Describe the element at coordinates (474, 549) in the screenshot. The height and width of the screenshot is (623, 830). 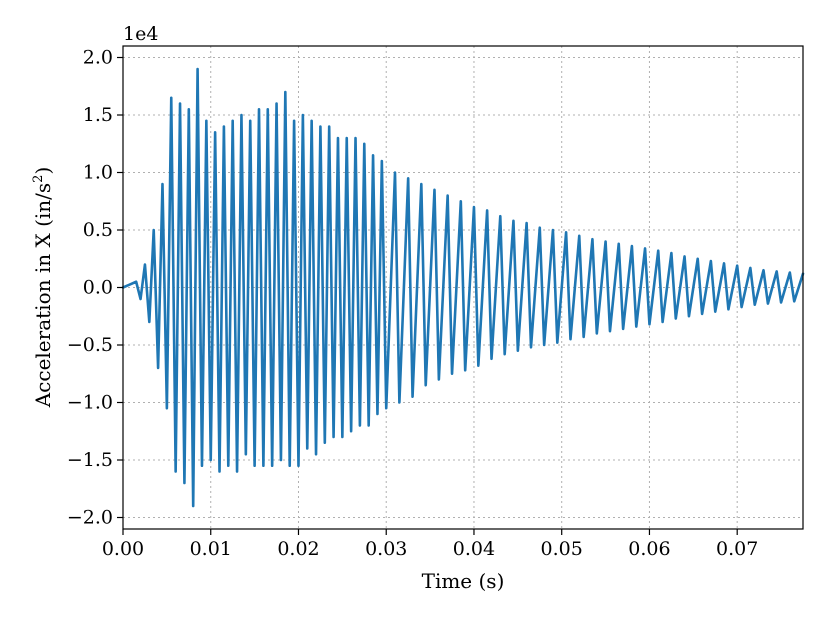
I see `x-tick-label: 0.04` at that location.